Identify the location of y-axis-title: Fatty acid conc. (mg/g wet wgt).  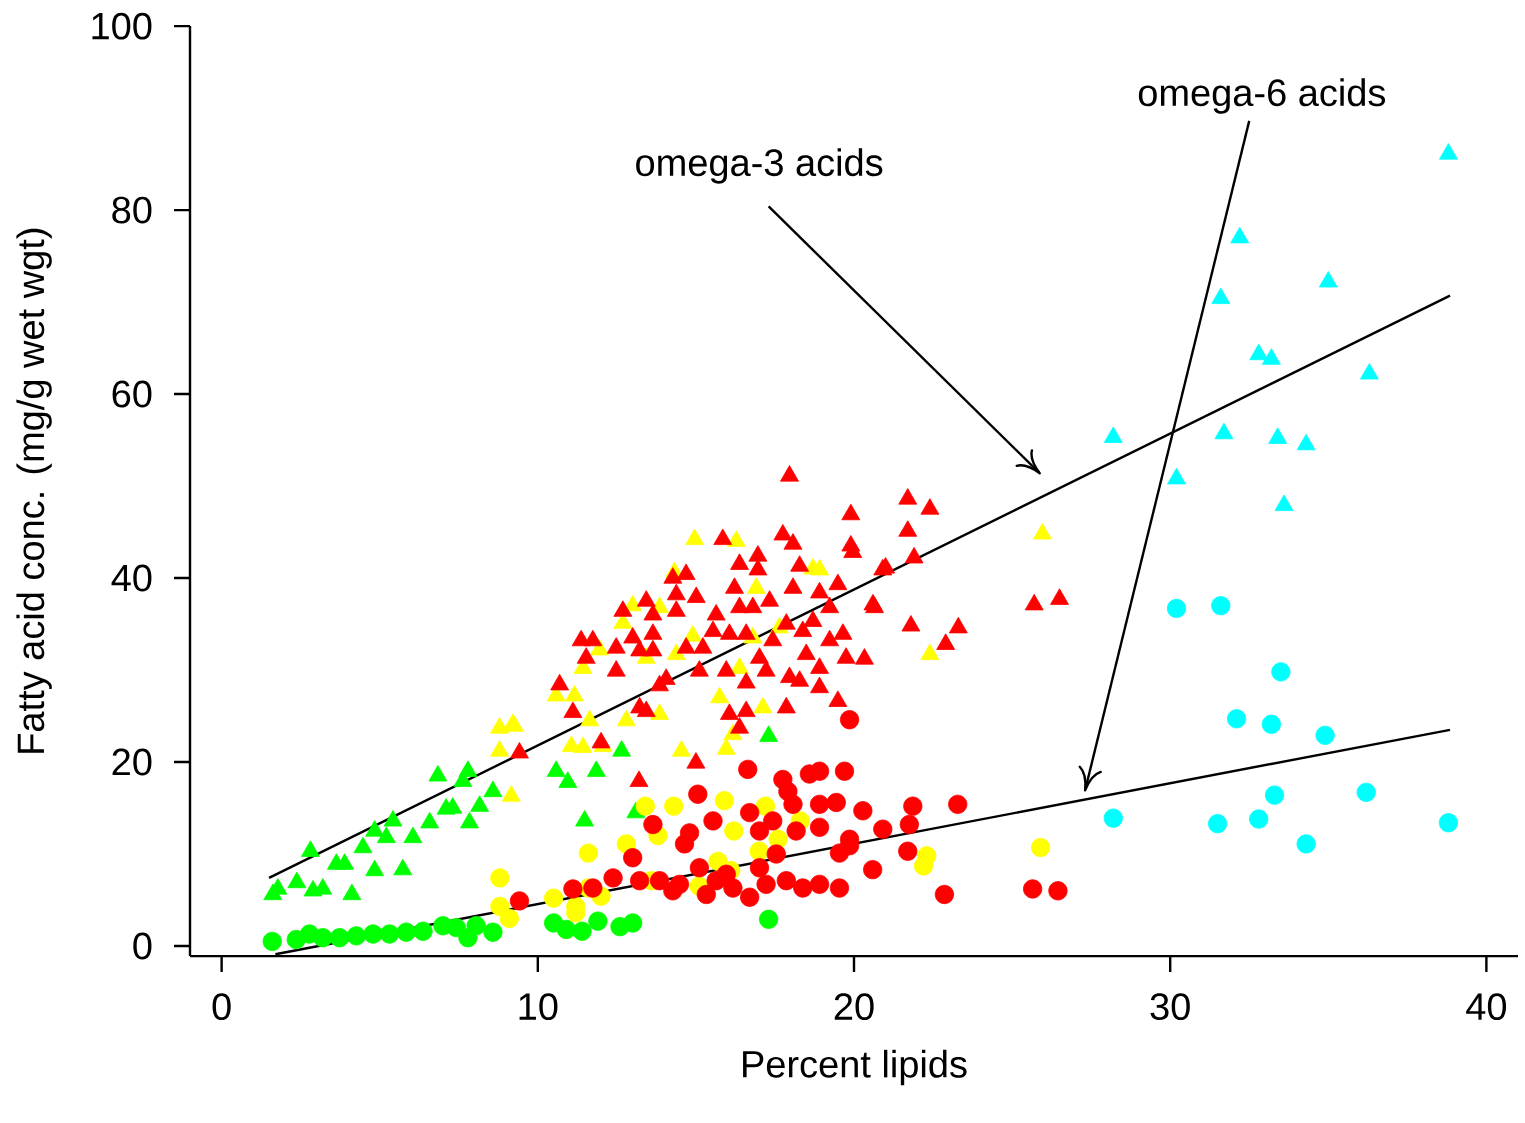
(34, 490).